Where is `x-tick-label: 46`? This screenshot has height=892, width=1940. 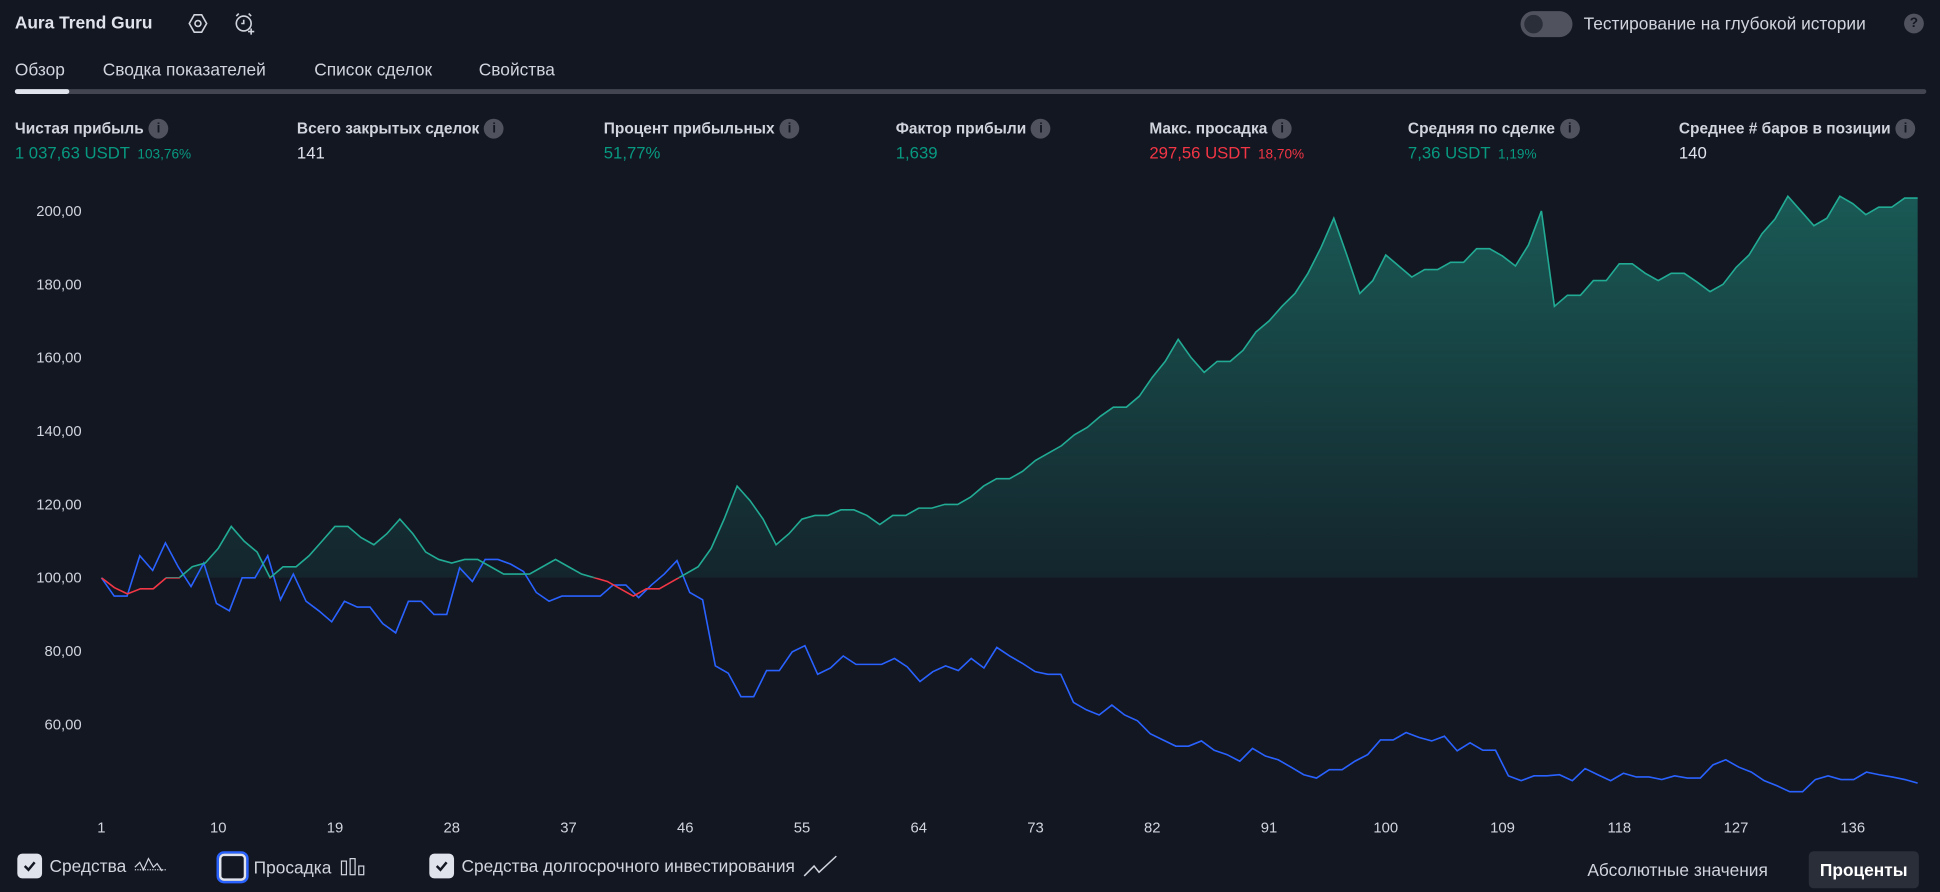 x-tick-label: 46 is located at coordinates (685, 829).